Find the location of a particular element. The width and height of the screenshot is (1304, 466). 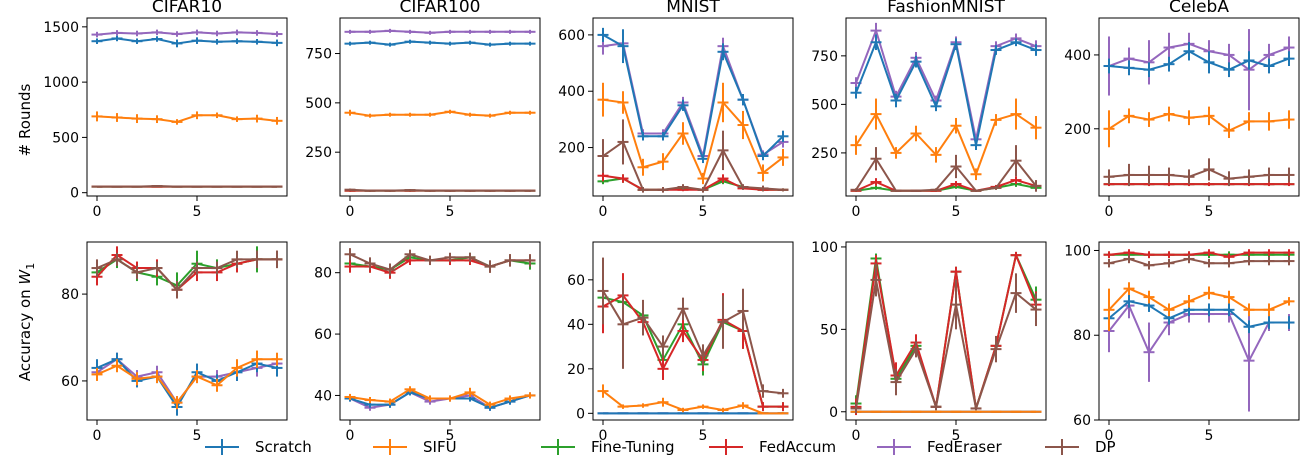

y-tick-label: 50 is located at coordinates (829, 330).